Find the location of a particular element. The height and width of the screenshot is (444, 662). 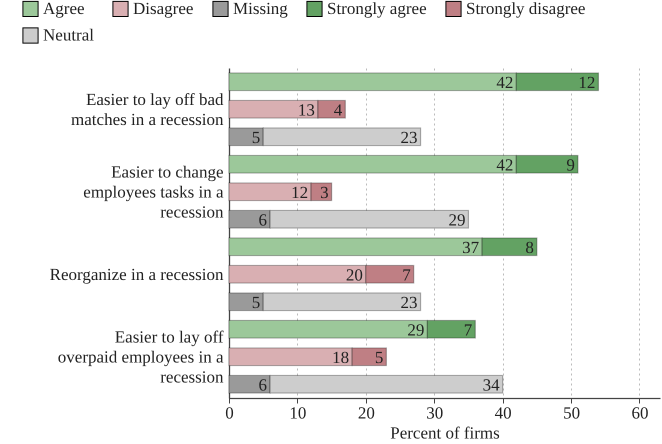

y-tick-label: Easier to change employees tasks in a recession is located at coordinates (153, 192).